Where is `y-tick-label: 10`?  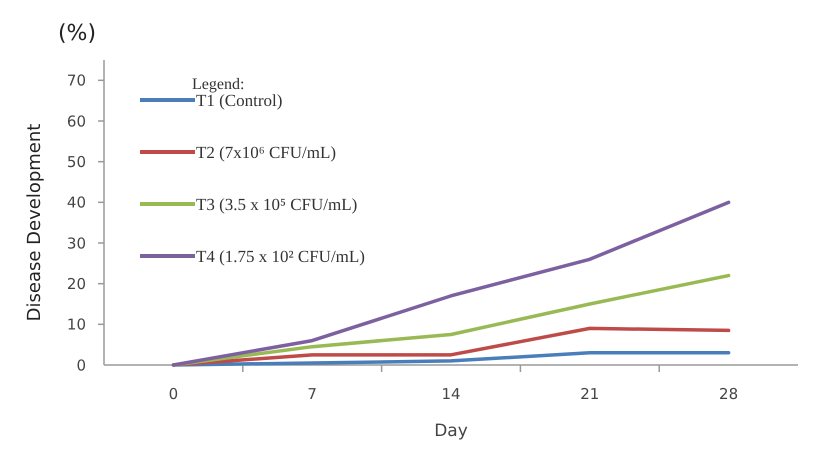 y-tick-label: 10 is located at coordinates (76, 325).